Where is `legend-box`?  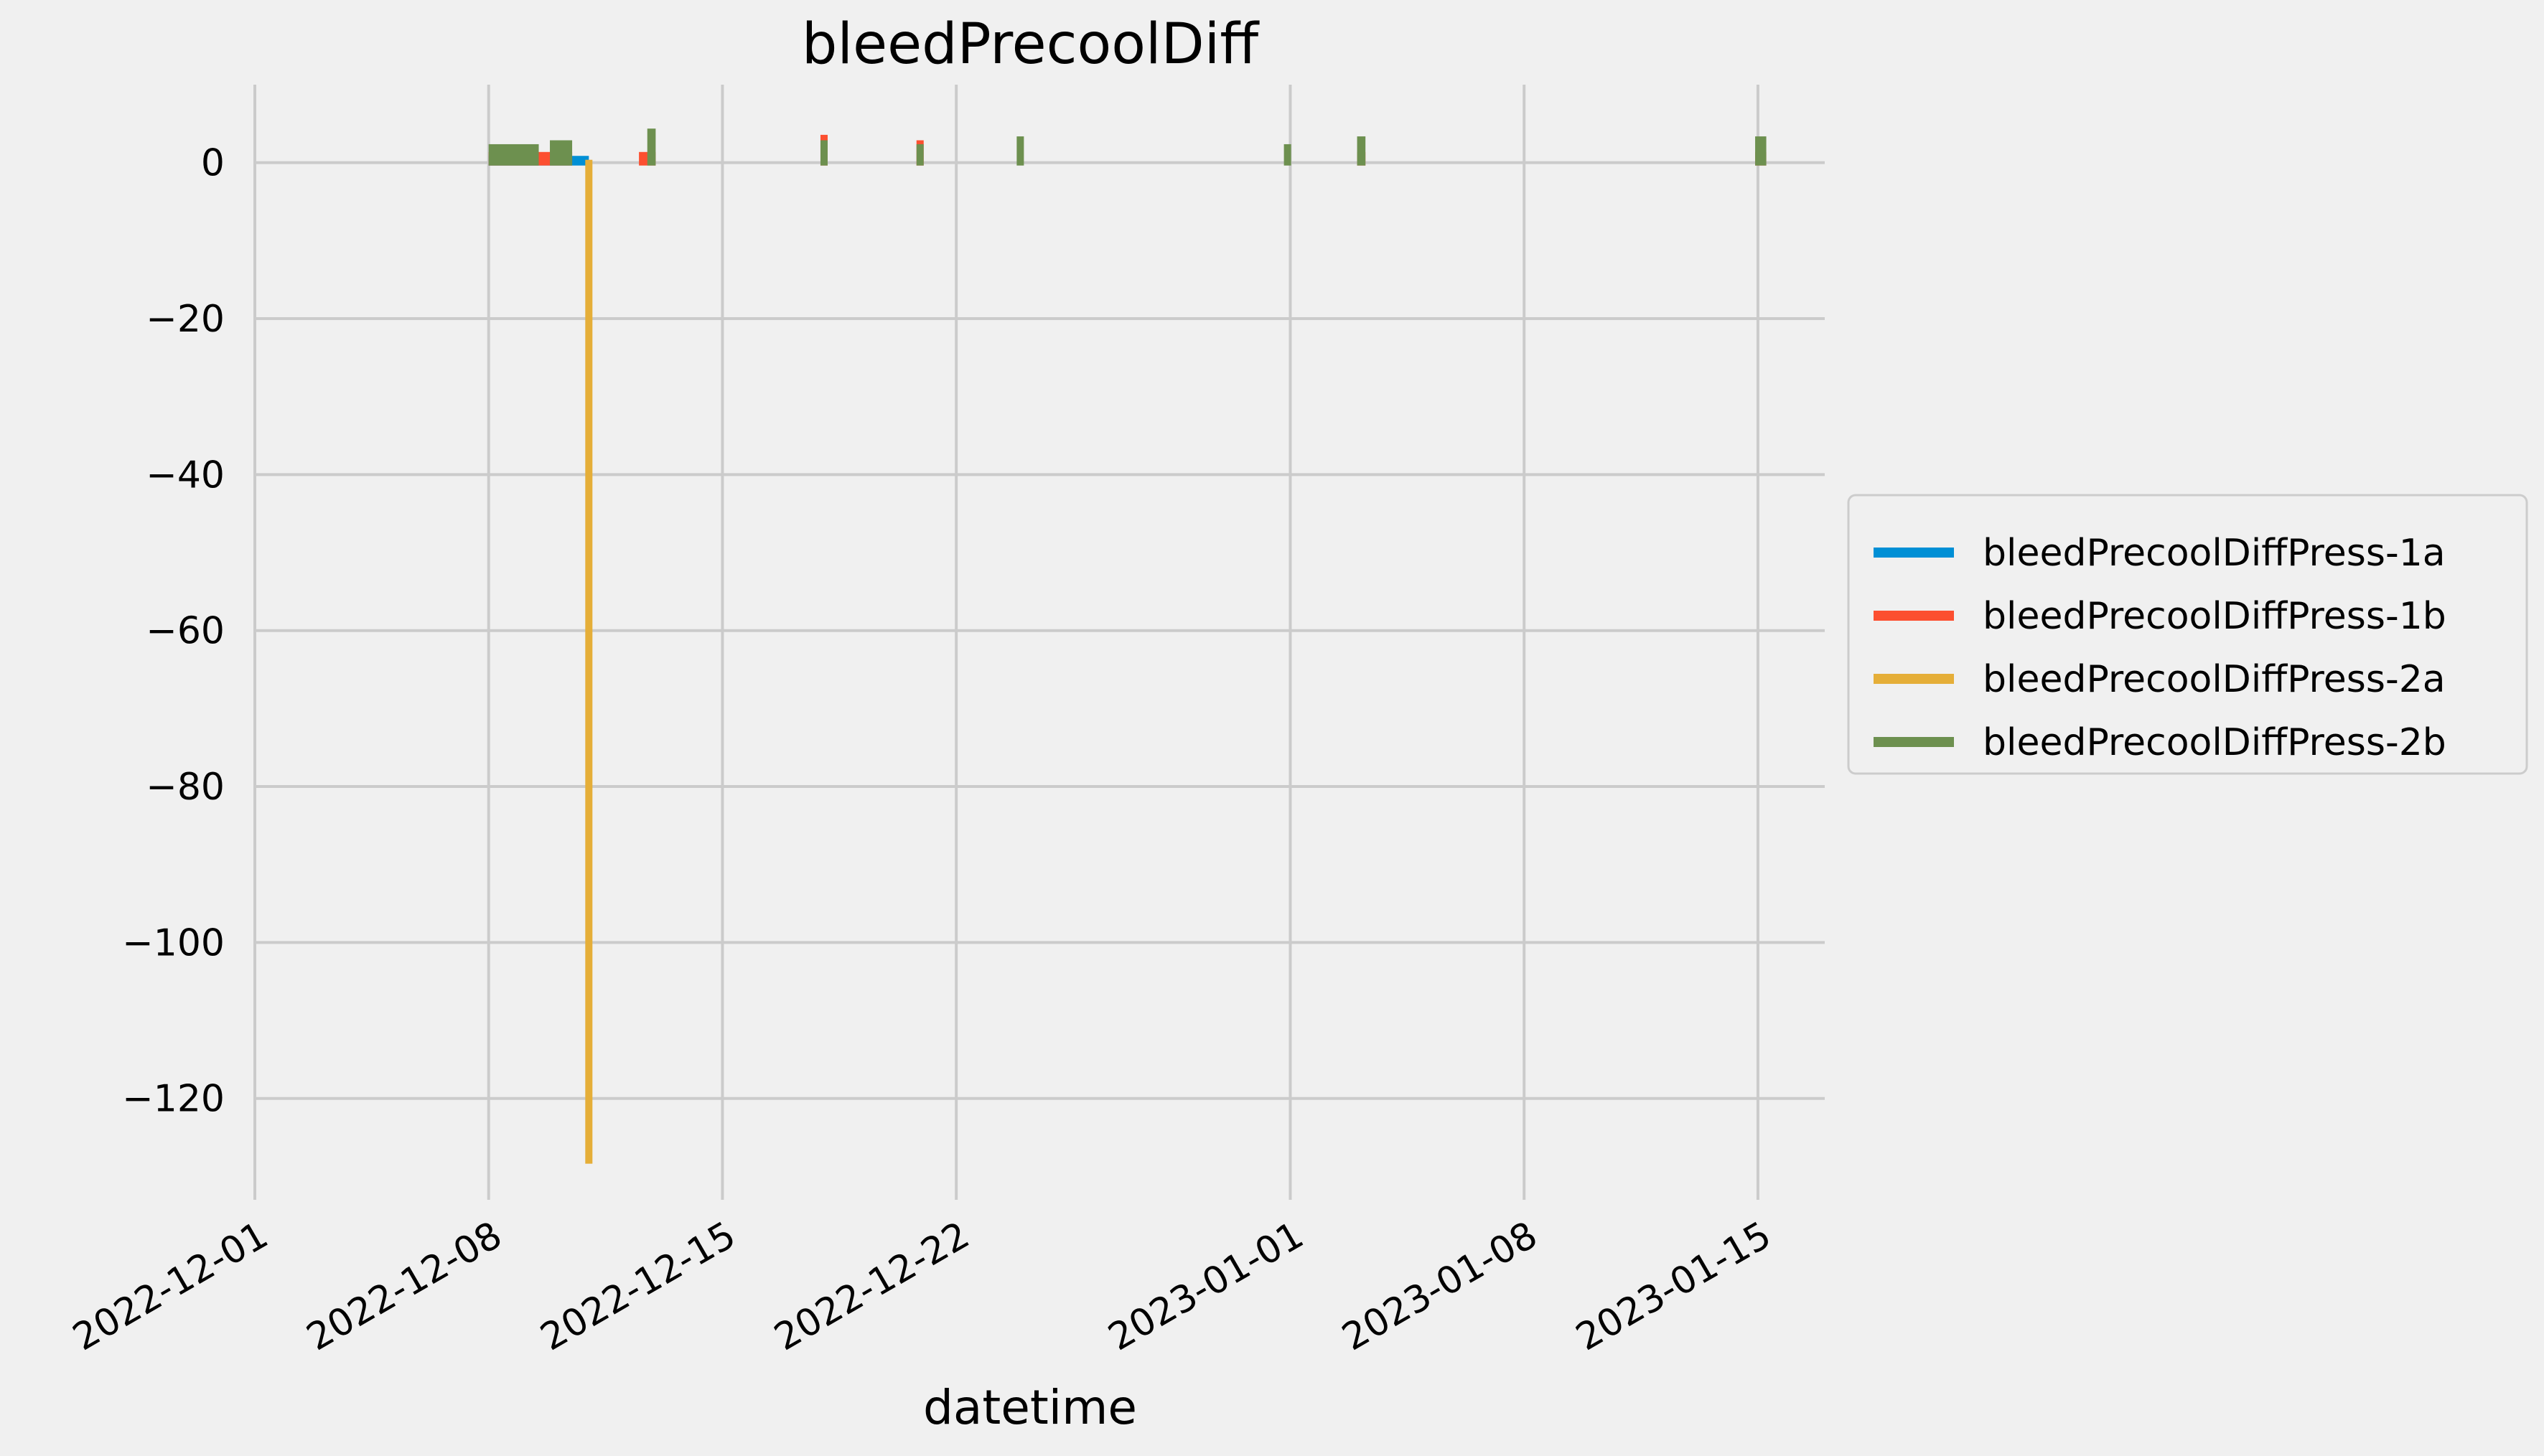
legend-box is located at coordinates (2187, 634).